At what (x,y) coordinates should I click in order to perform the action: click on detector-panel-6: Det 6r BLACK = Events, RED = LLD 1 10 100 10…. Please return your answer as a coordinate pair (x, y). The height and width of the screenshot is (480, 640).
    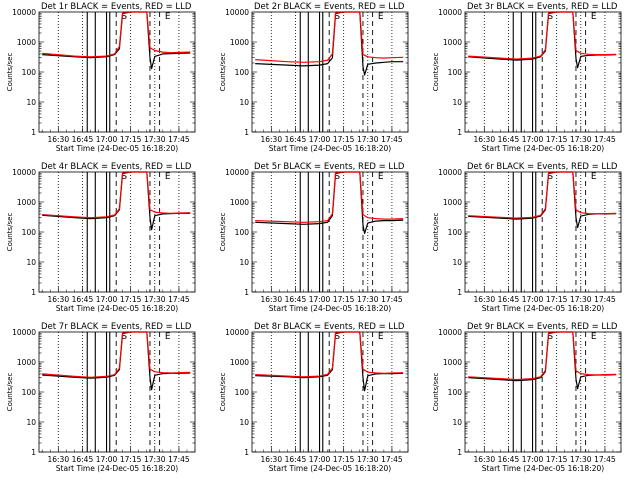
    Looking at the image, I should click on (527, 237).